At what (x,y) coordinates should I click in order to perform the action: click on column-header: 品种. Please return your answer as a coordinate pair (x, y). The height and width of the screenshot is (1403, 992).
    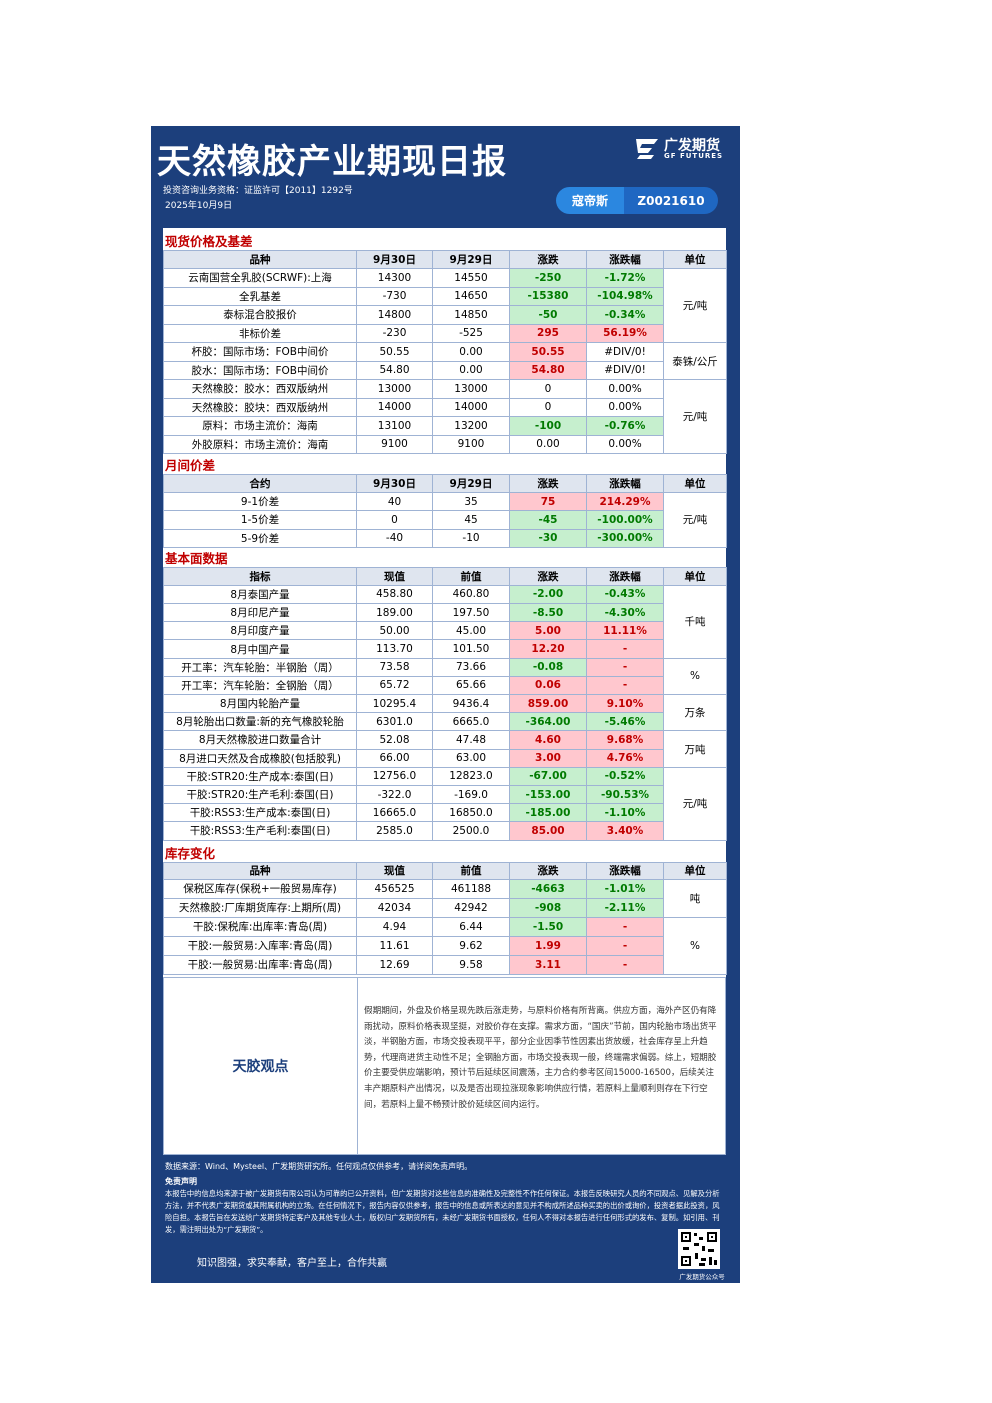
    Looking at the image, I should click on (260, 259).